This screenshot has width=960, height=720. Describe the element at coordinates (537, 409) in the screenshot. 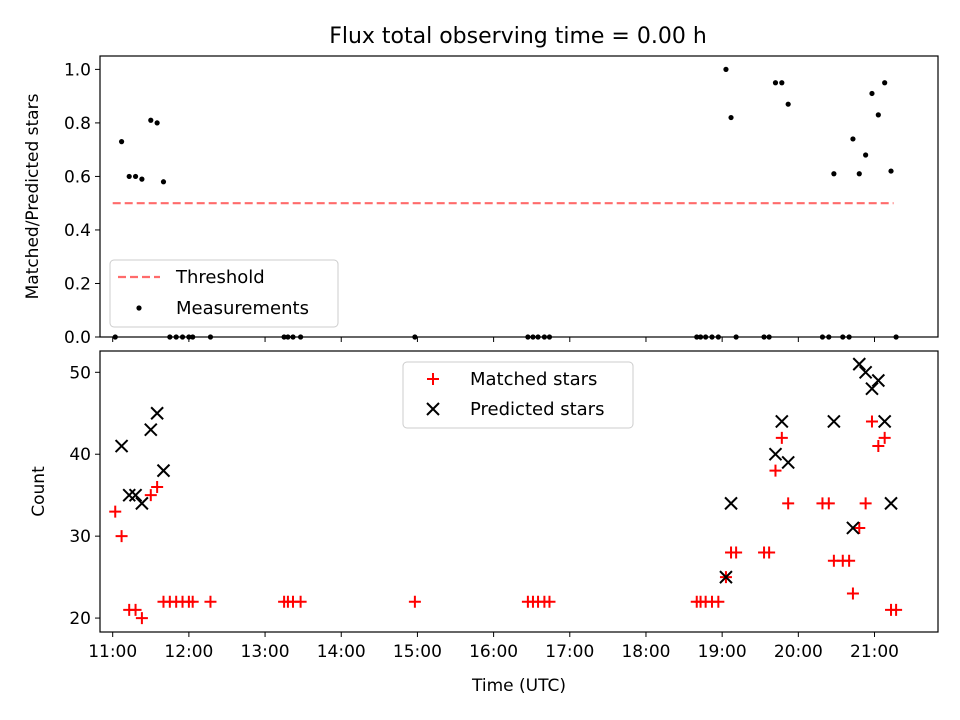

I see `predicted-legend-label: Predicted stars` at that location.